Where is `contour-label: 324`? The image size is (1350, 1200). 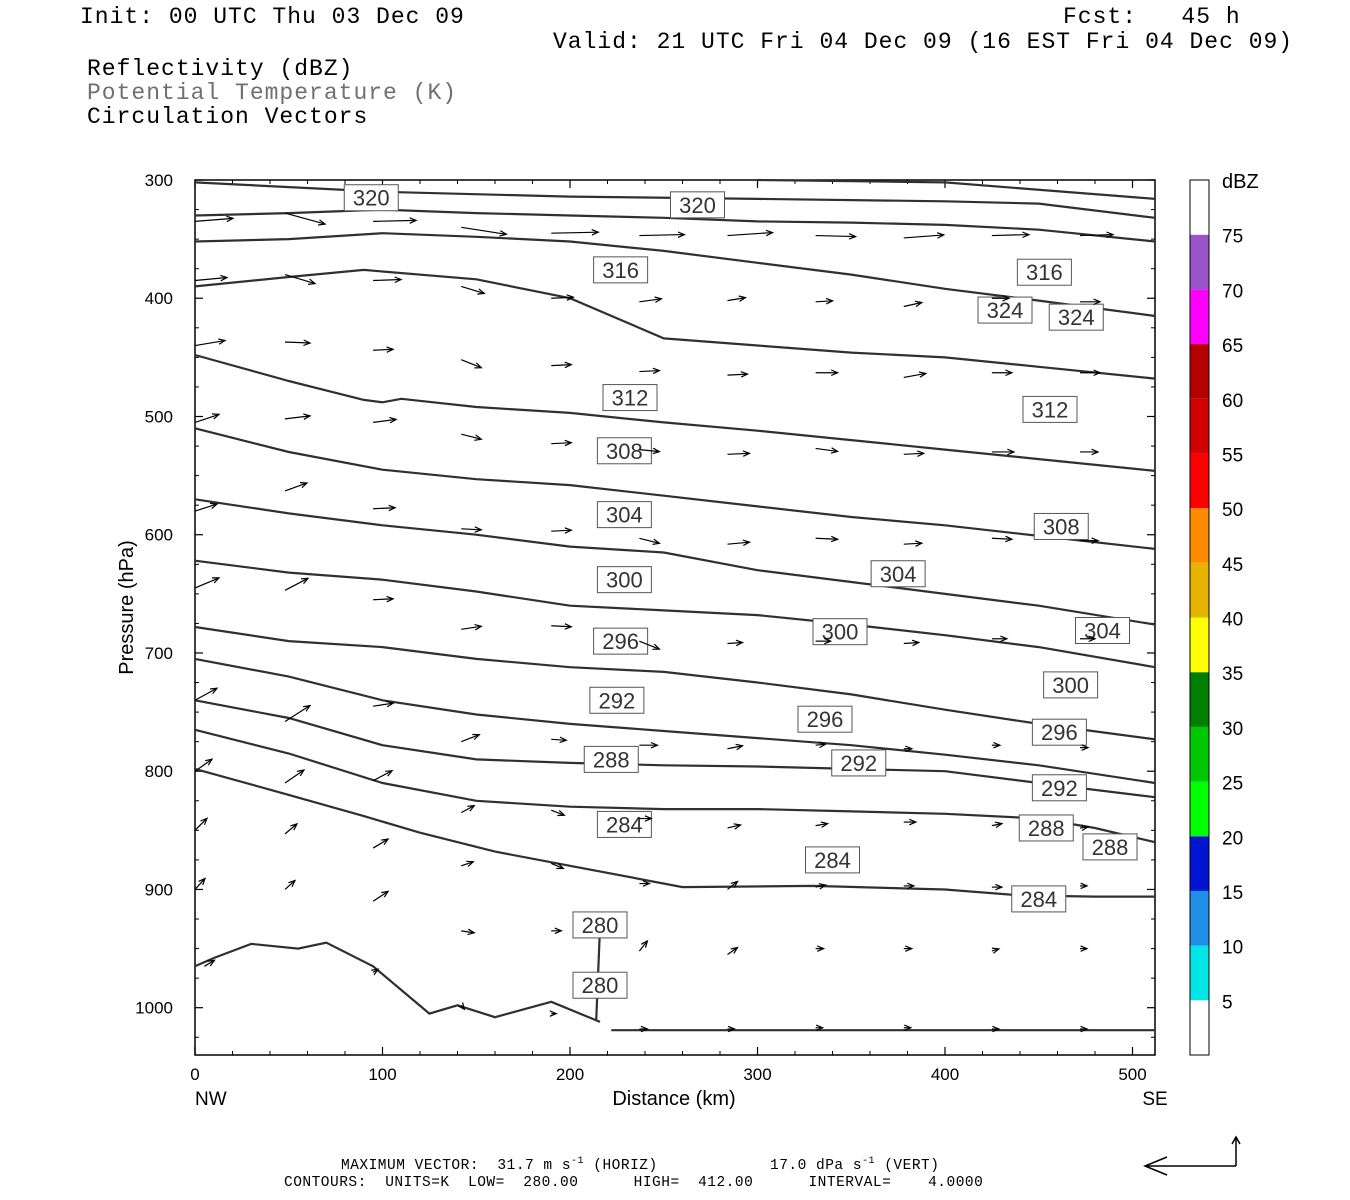
contour-label: 324 is located at coordinates (1005, 310).